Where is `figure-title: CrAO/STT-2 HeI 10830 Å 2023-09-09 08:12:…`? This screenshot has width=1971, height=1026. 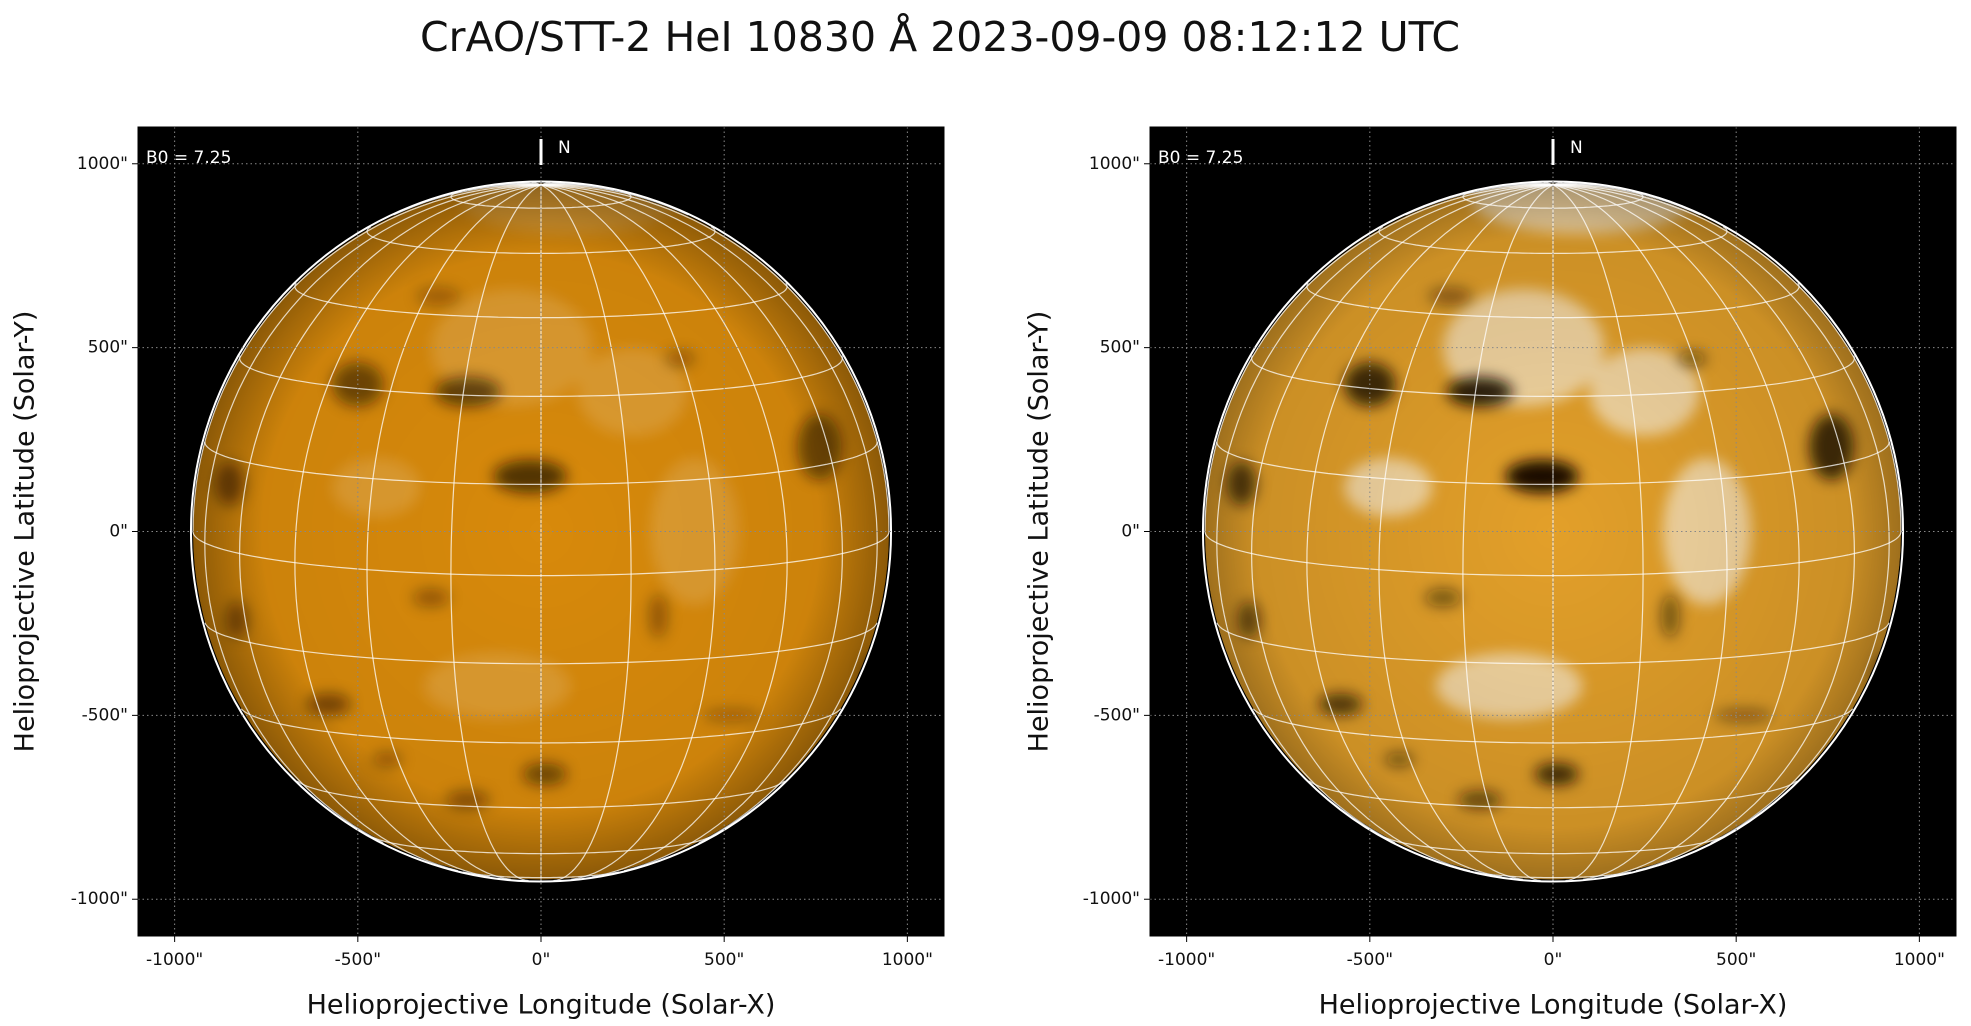
figure-title: CrAO/STT-2 HeI 10830 Å 2023-09-09 08:12:… is located at coordinates (940, 37).